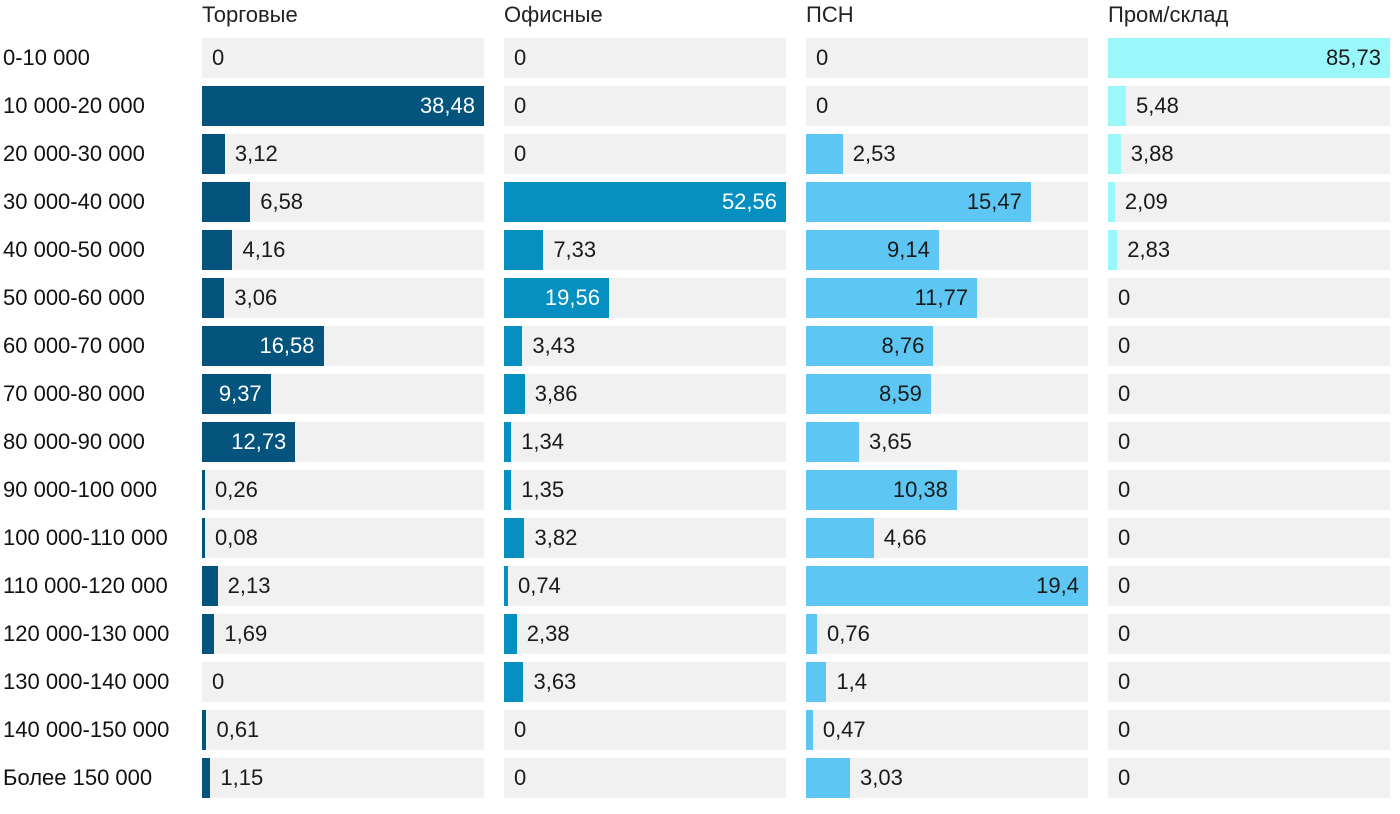 The image size is (1400, 814). I want to click on data-label: 0,76, so click(848, 633).